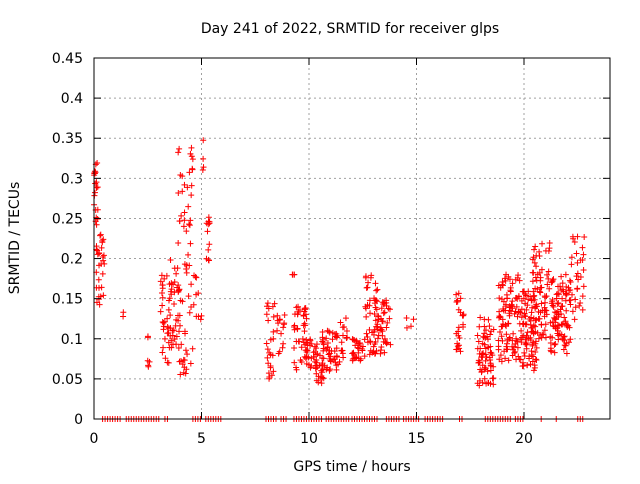 This screenshot has width=640, height=484. What do you see at coordinates (201, 439) in the screenshot?
I see `x-tick-label: 5` at bounding box center [201, 439].